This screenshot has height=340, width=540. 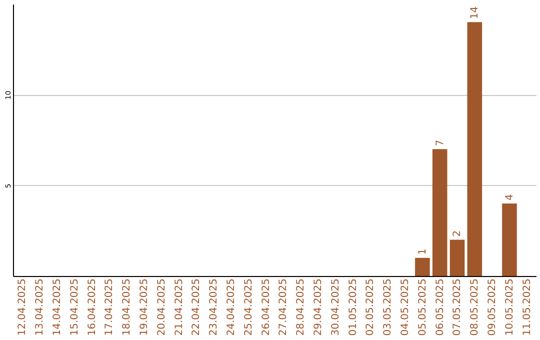 I want to click on x-tick-label: 07.05.2025, so click(x=458, y=307).